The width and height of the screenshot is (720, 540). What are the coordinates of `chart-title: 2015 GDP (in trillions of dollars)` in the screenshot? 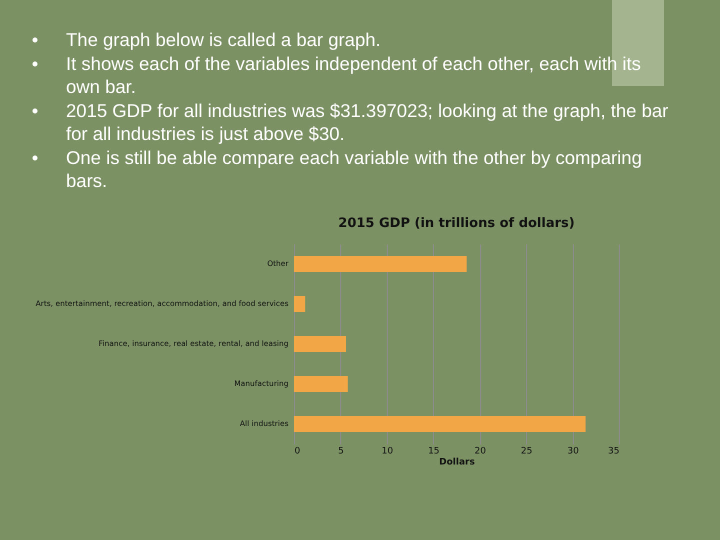 It's located at (456, 223).